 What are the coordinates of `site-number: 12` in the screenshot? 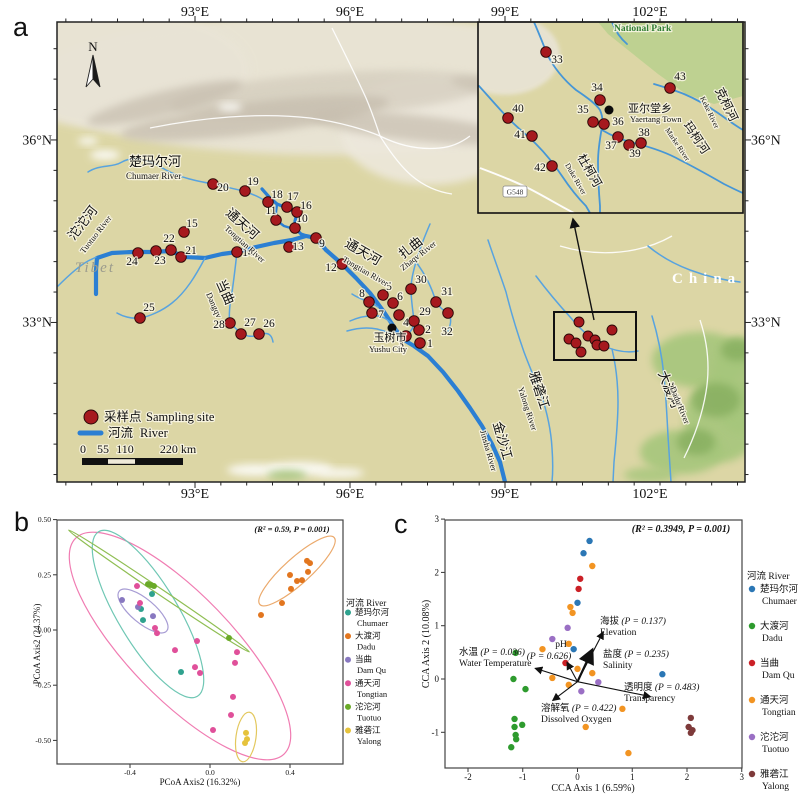 It's located at (331, 268).